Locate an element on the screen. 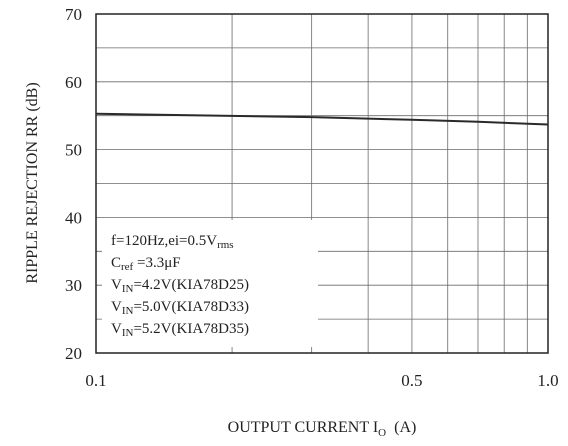 The image size is (568, 446). legend-line3-rest: =4.2V(KIA78D25) is located at coordinates (191, 285).